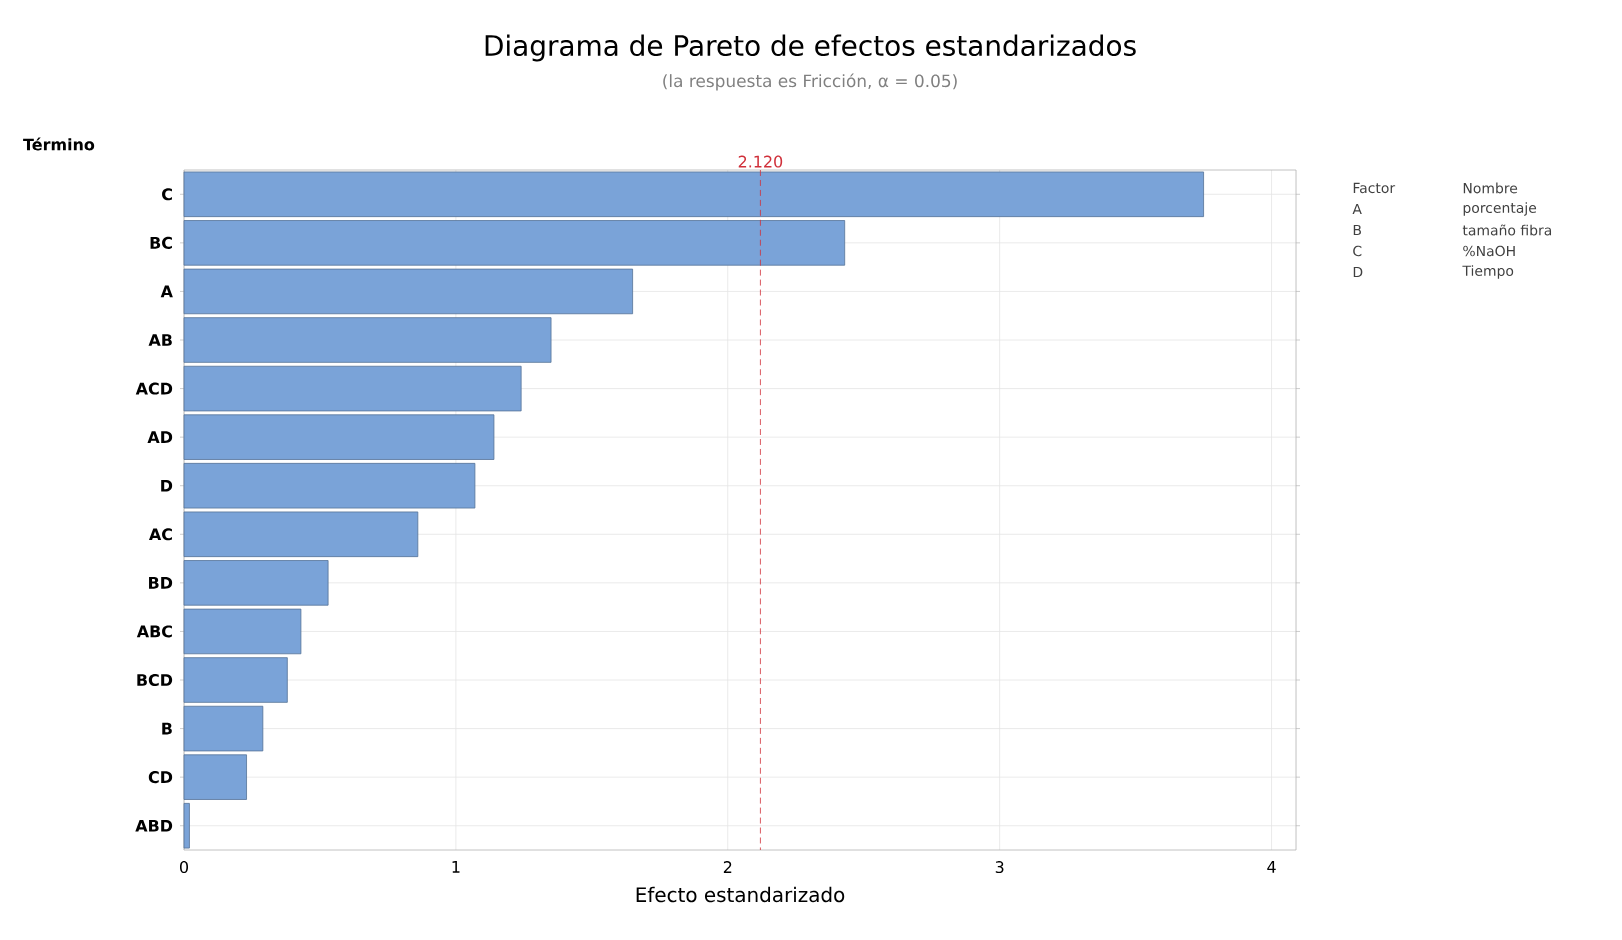  Describe the element at coordinates (810, 48) in the screenshot. I see `chart-title: Diagrama de Pareto de efectos estandarizados` at that location.